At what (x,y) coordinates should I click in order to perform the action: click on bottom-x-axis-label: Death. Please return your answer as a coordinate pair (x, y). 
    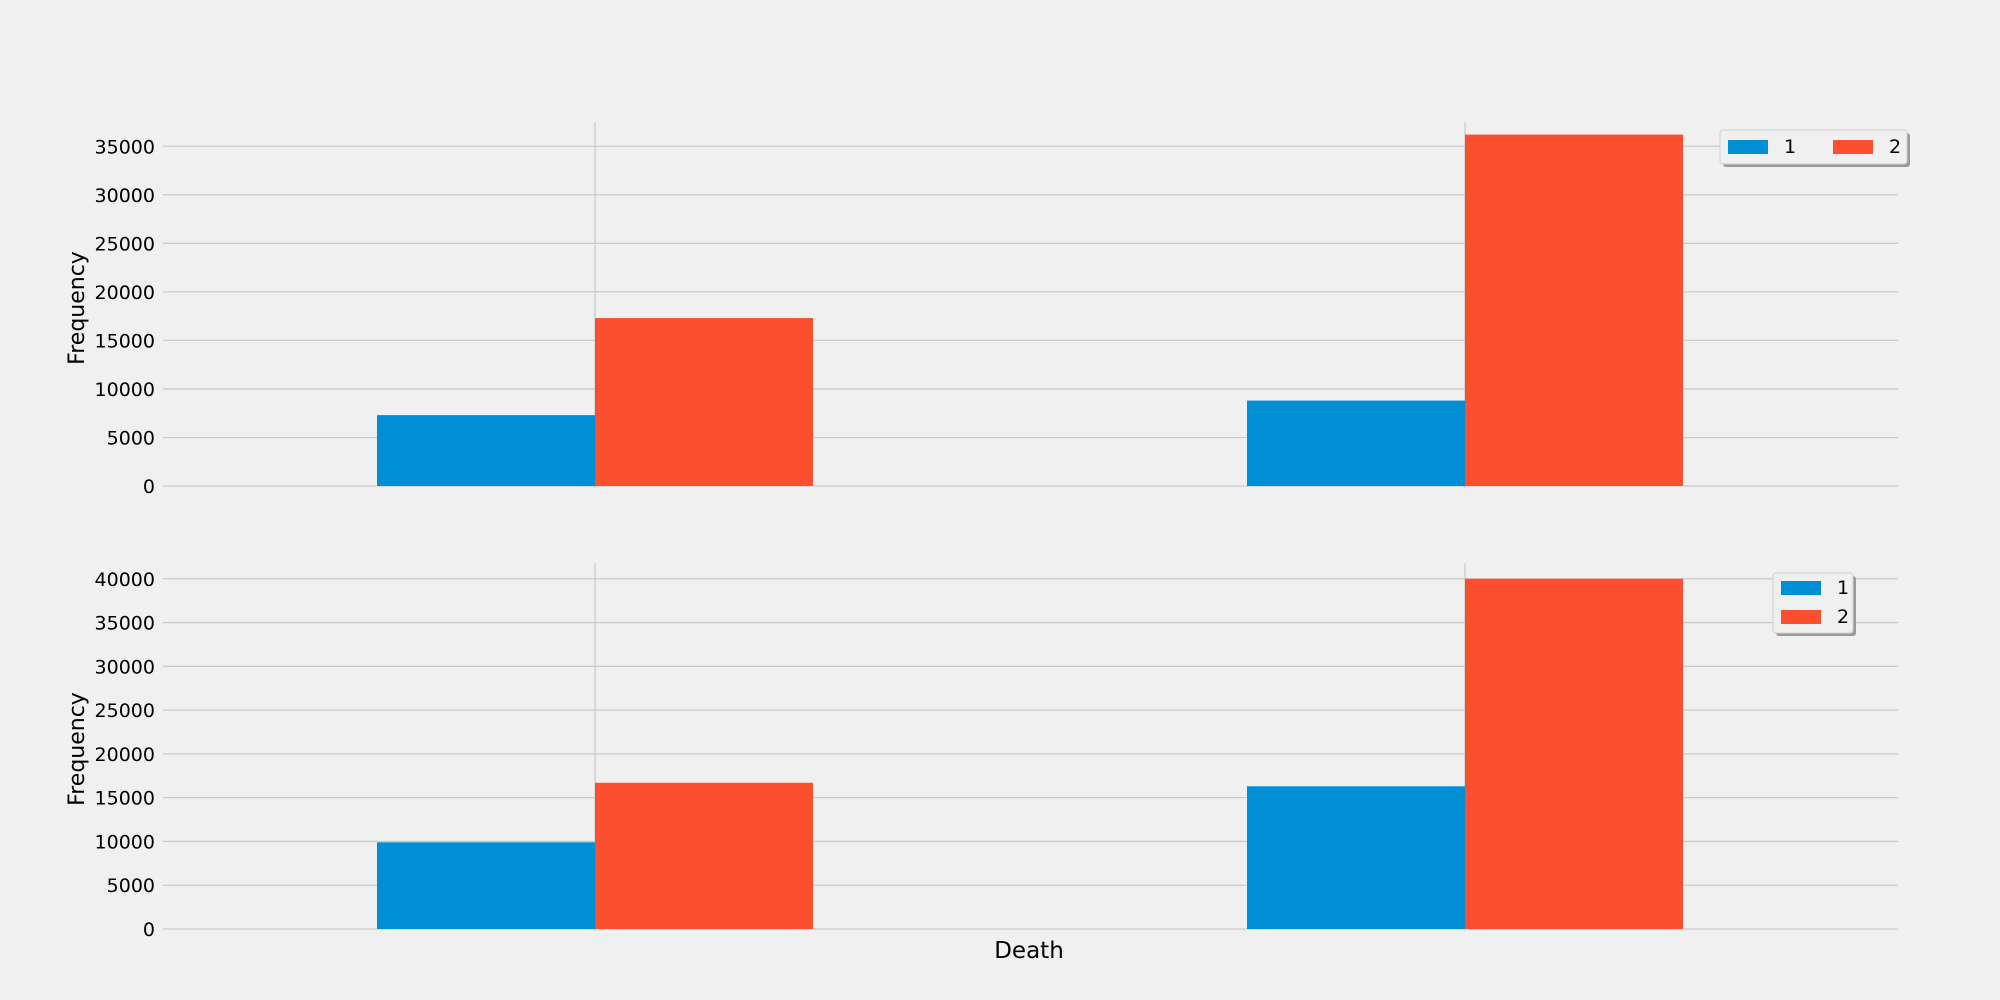
    Looking at the image, I should click on (1029, 951).